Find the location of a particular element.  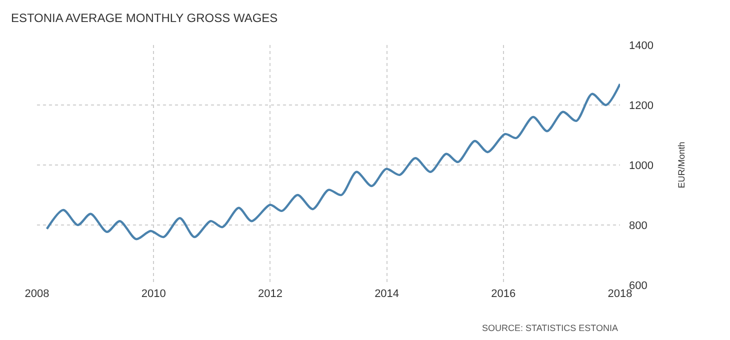

x-tick-label: 2012 is located at coordinates (270, 294).